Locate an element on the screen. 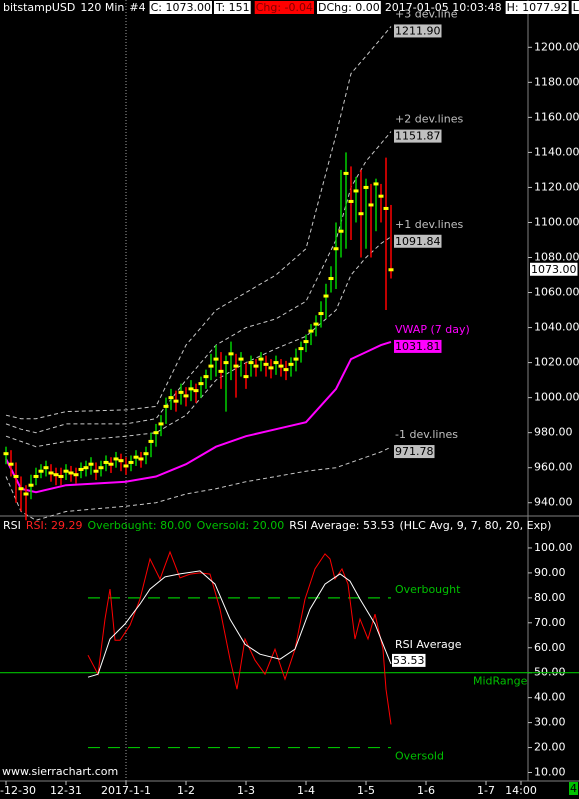 This screenshot has height=799, width=579. band-value-label: 971.78 is located at coordinates (414, 451).